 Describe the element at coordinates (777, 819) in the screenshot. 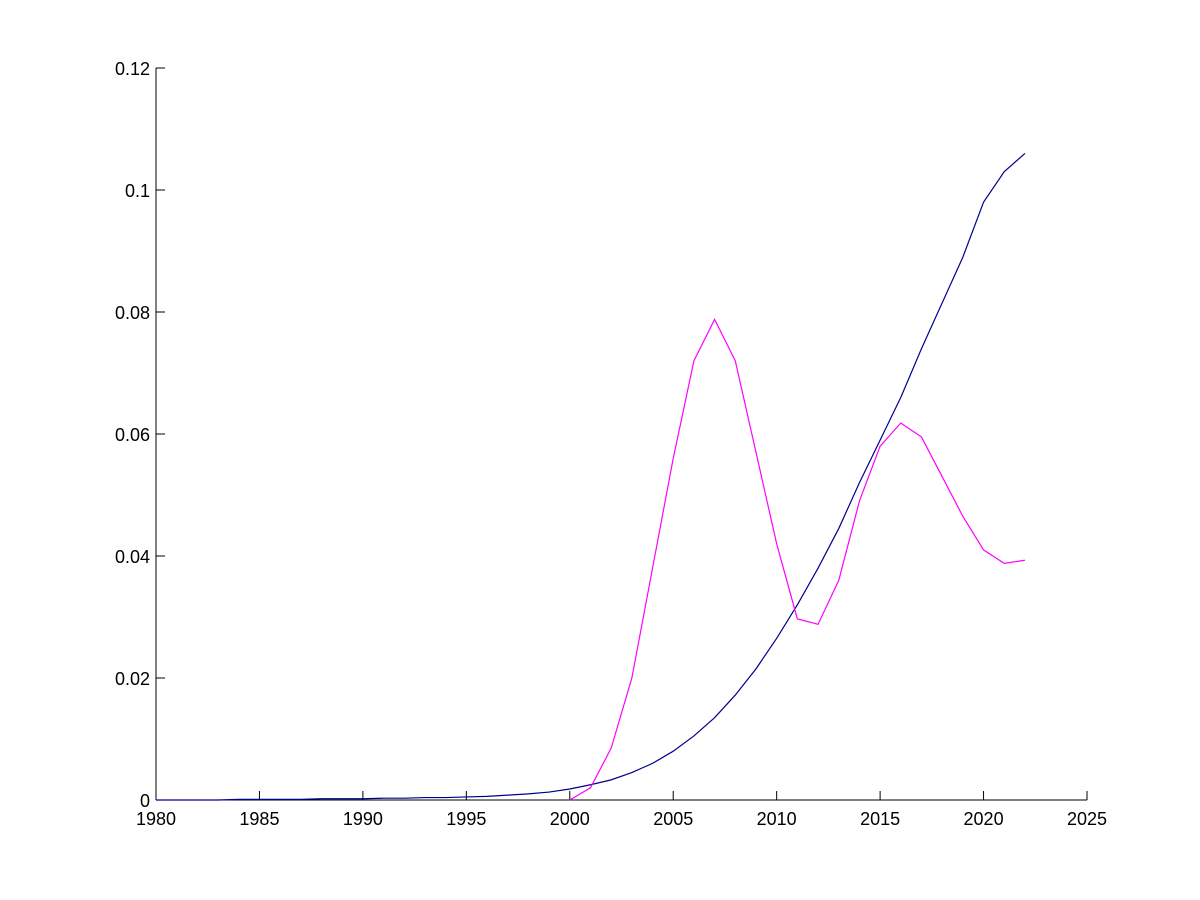

I see `x-tick-label: 2010` at that location.